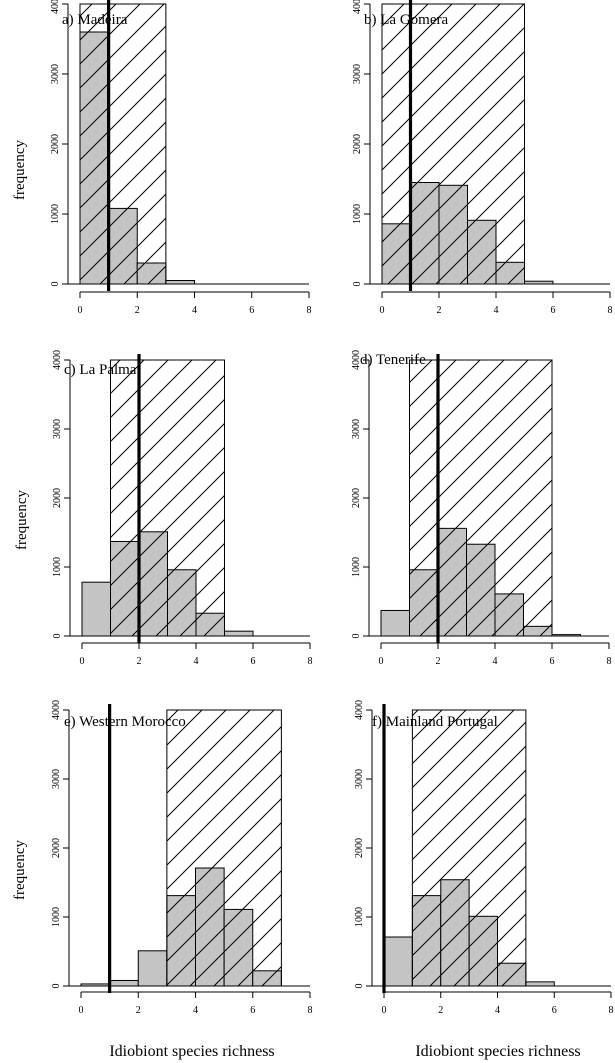 The height and width of the screenshot is (1063, 615). What do you see at coordinates (125, 722) in the screenshot?
I see `panel-title: e) Western Morocco` at bounding box center [125, 722].